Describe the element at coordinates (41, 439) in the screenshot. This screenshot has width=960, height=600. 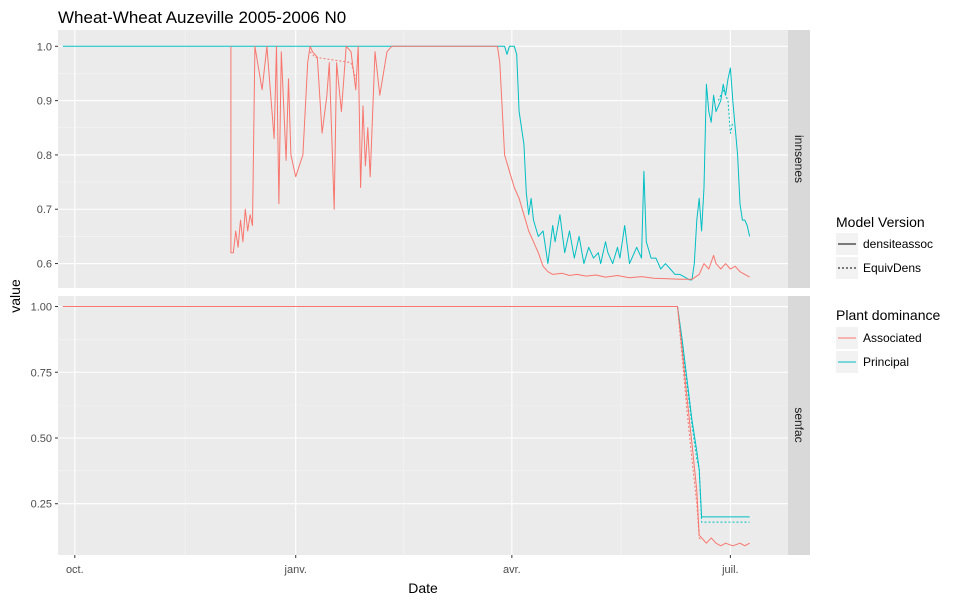
I see `y-tick-label: 0.50` at that location.